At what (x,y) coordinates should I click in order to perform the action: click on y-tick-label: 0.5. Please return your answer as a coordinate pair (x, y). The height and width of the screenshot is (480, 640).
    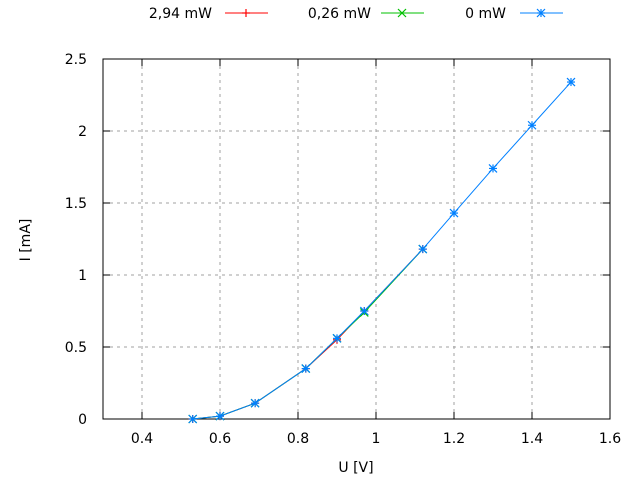
    Looking at the image, I should click on (76, 348).